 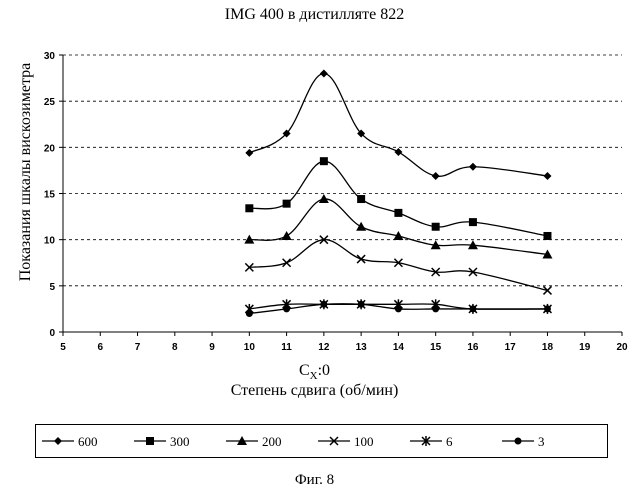 I want to click on legend-item-600: 600, so click(x=70, y=441).